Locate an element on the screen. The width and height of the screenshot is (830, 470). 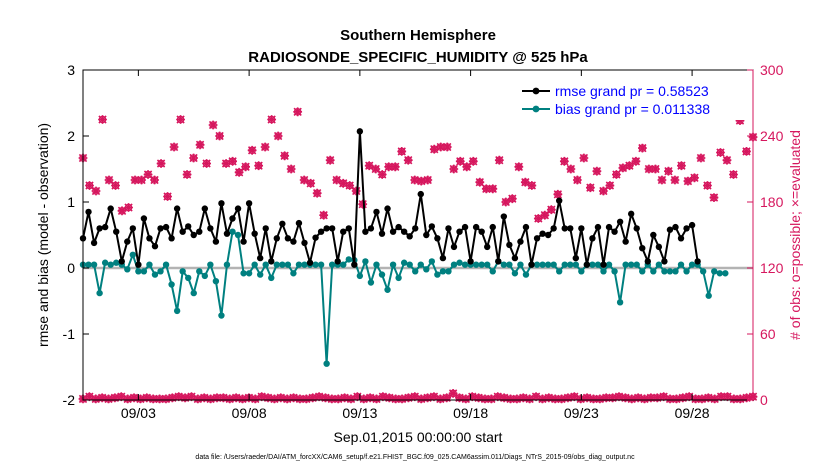
y-axis-label: rmse and bias (model - observation) is located at coordinates (43, 235).